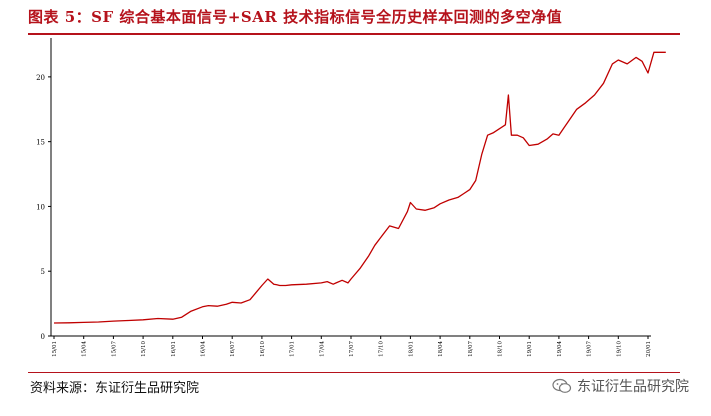 The height and width of the screenshot is (416, 711). I want to click on x-tick-label: 17/10, so click(382, 349).